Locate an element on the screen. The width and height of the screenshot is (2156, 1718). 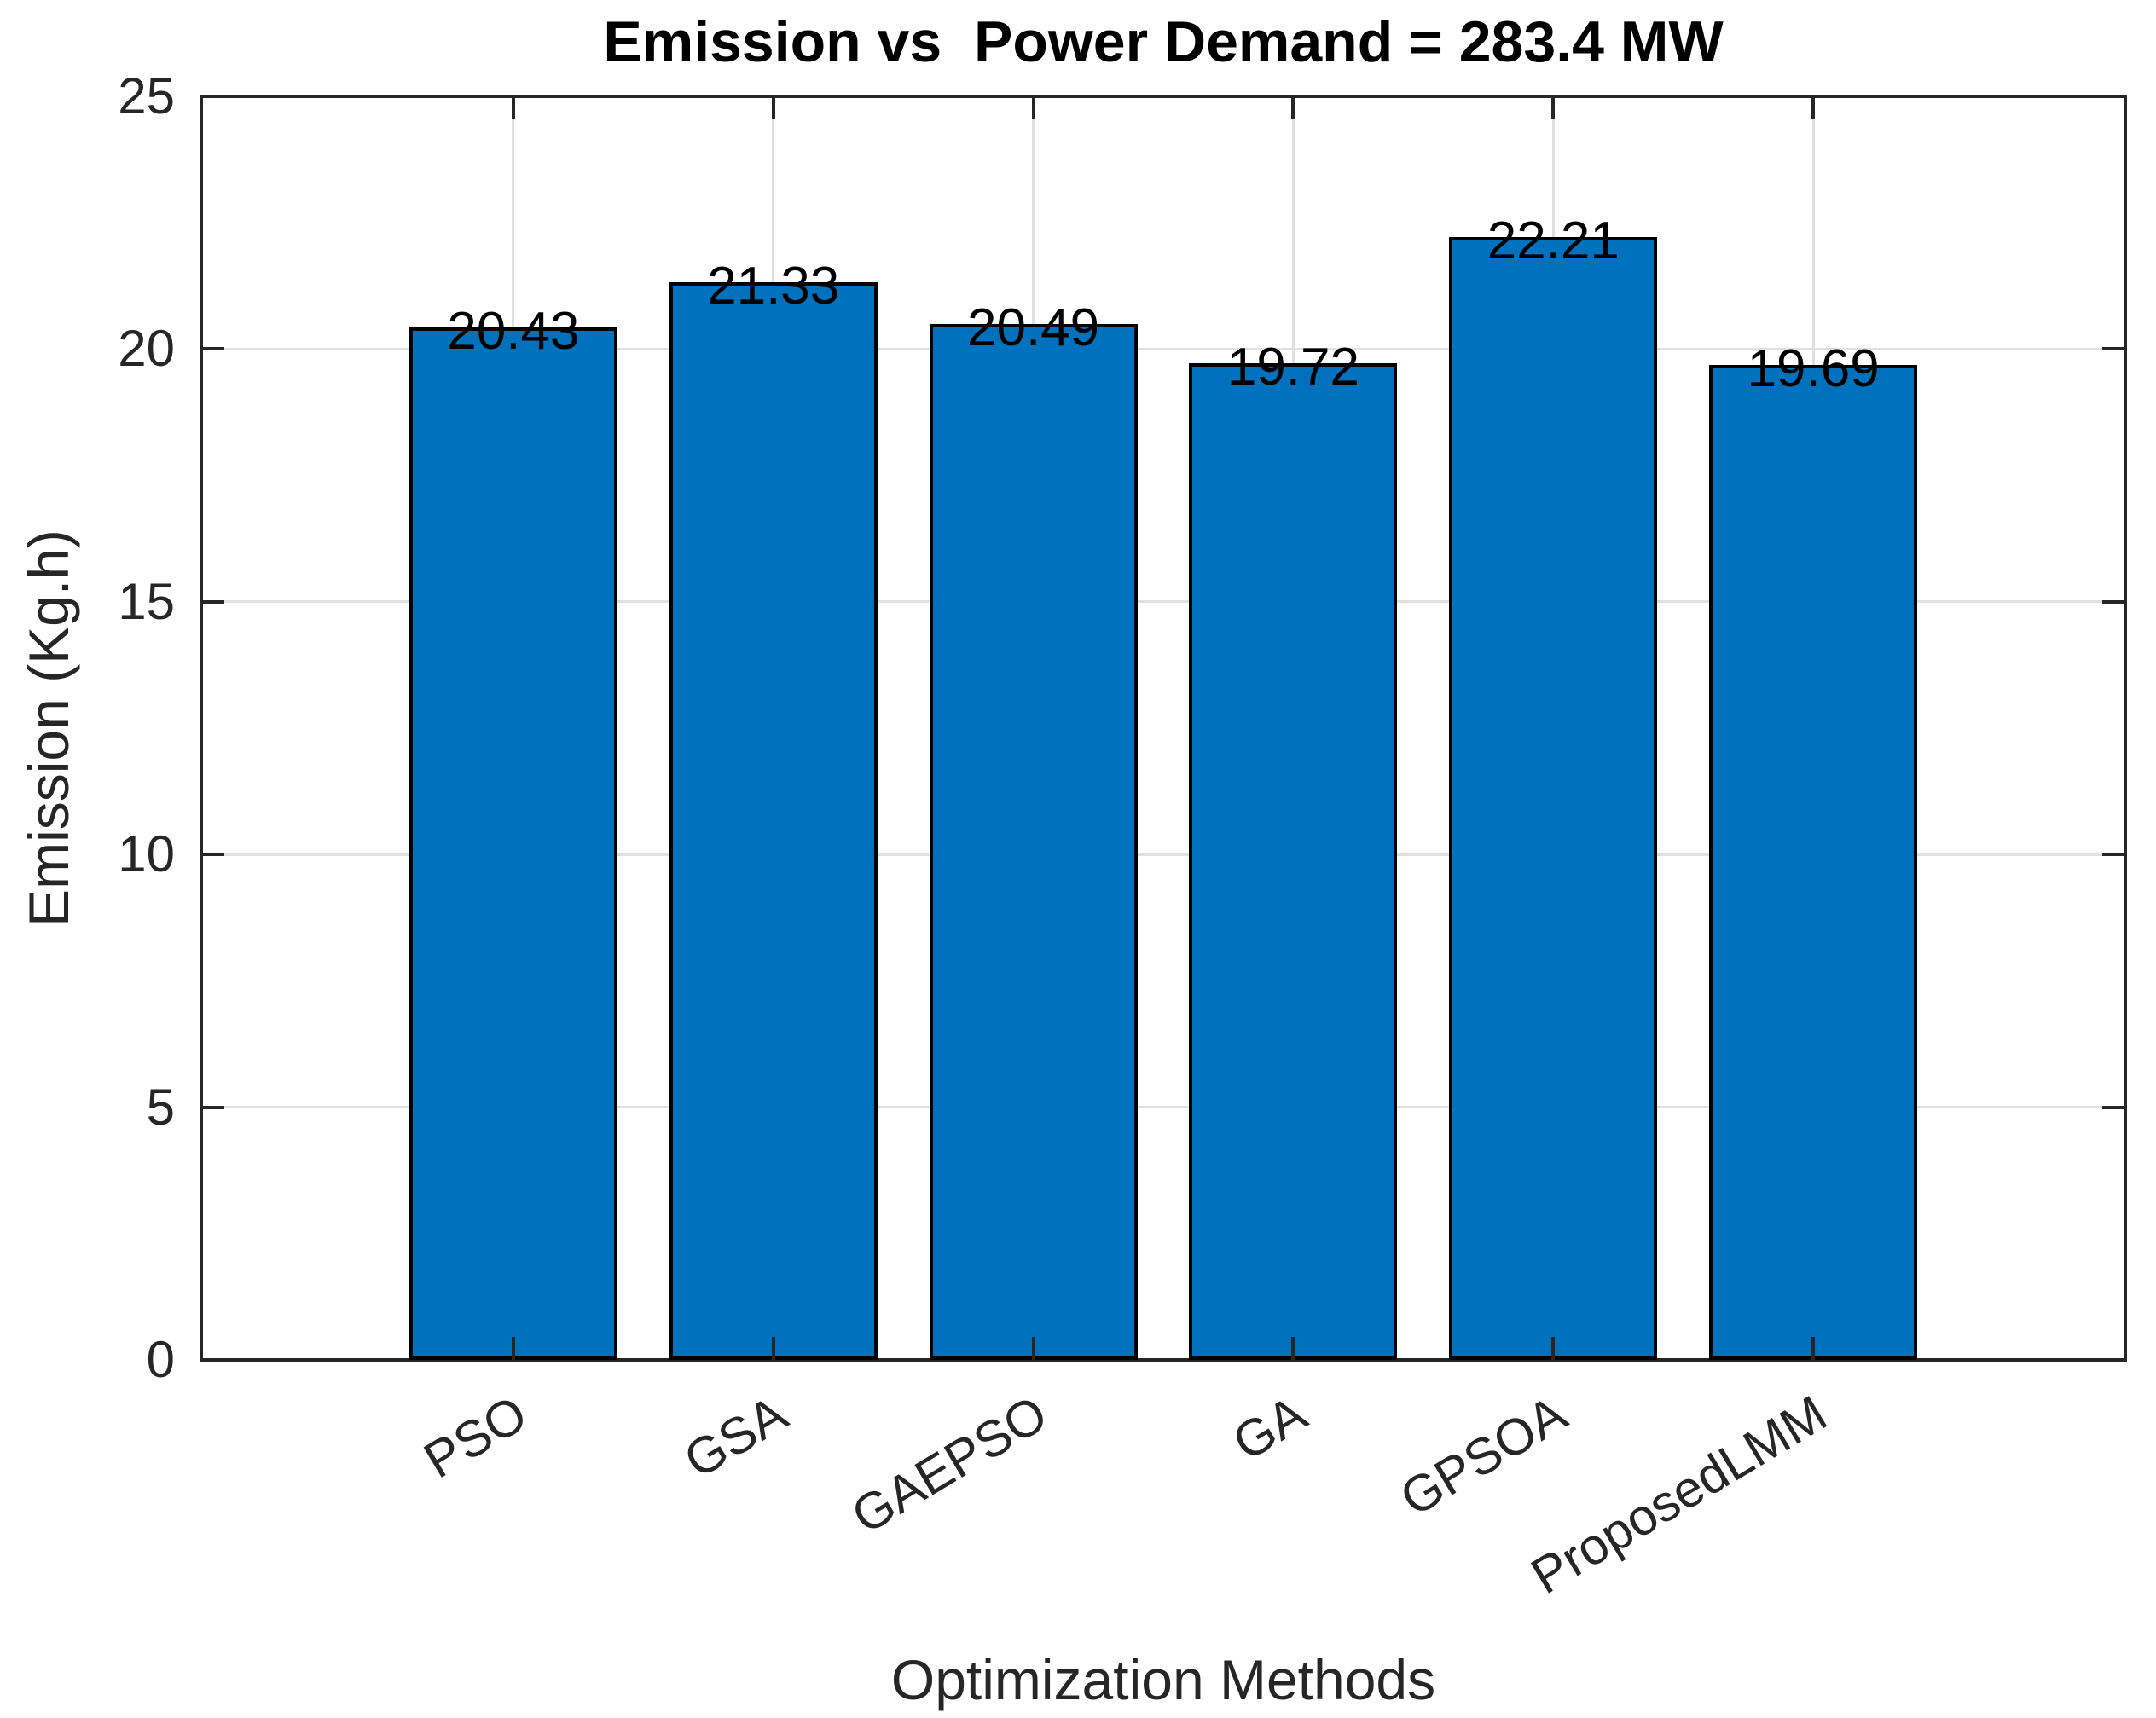
bar-value-label: 20.49 is located at coordinates (1033, 328).